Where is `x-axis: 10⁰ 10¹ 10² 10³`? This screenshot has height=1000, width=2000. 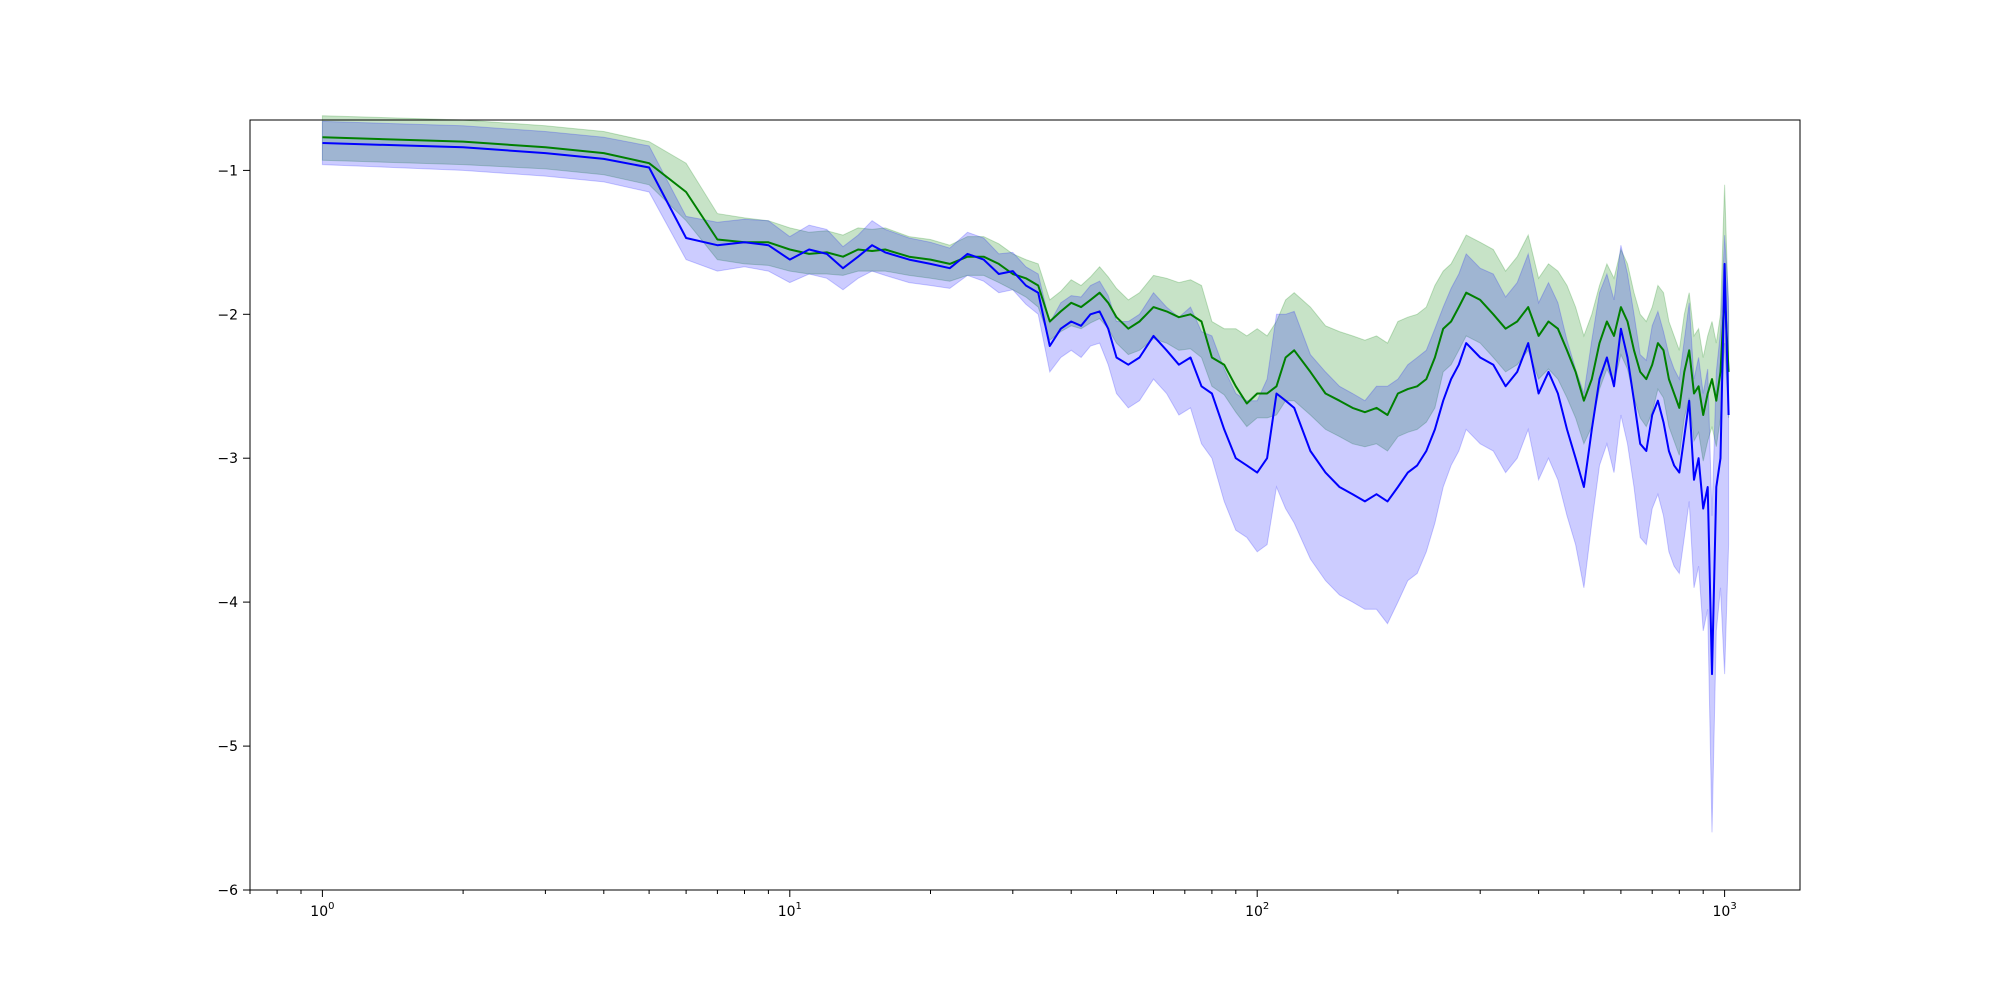 x-axis: 10⁰ 10¹ 10² 10³ is located at coordinates (993, 905).